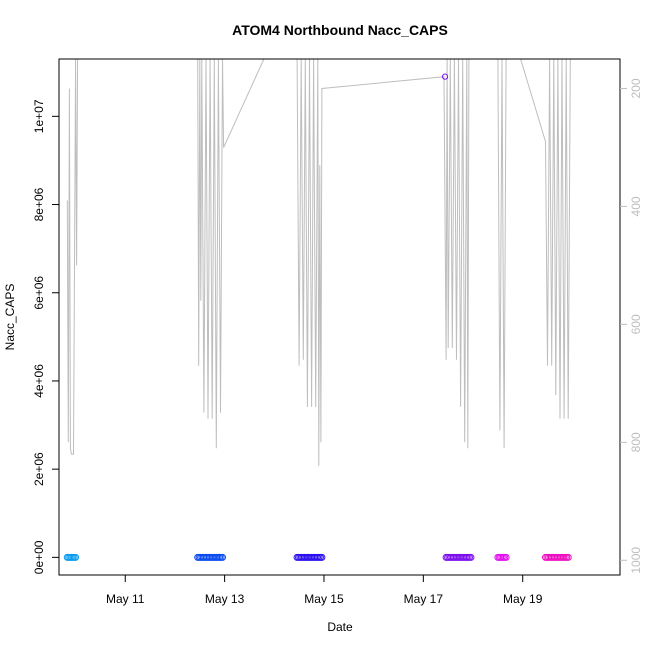  I want to click on y-tick-label: 1e+07, so click(39, 116).